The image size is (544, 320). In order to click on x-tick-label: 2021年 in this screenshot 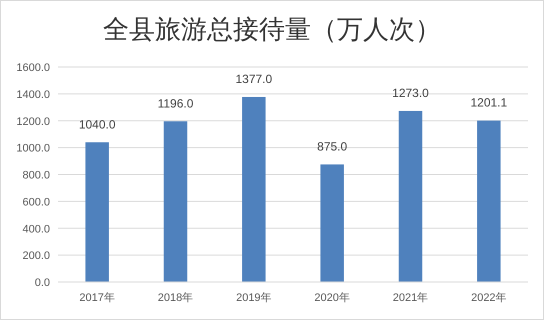, I will do `click(410, 298)`.